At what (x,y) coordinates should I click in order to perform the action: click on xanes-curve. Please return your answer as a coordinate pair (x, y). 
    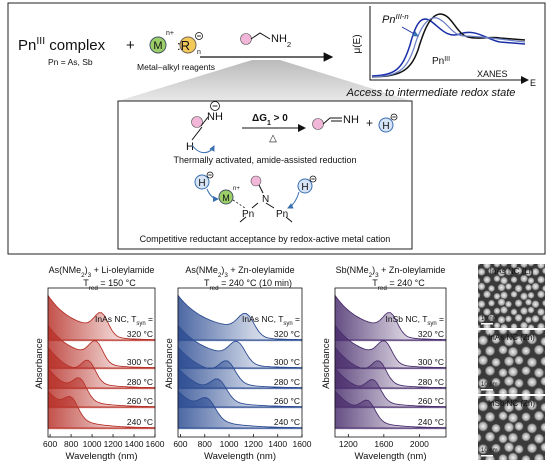
    Looking at the image, I should click on (448, 45).